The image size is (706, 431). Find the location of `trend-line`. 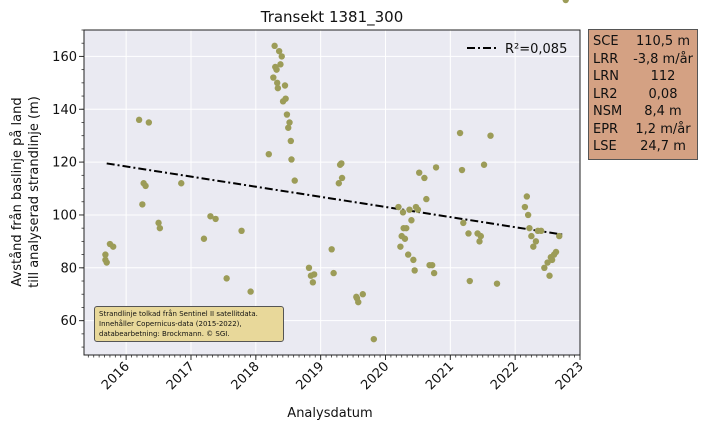

trend-line is located at coordinates (335, 199).